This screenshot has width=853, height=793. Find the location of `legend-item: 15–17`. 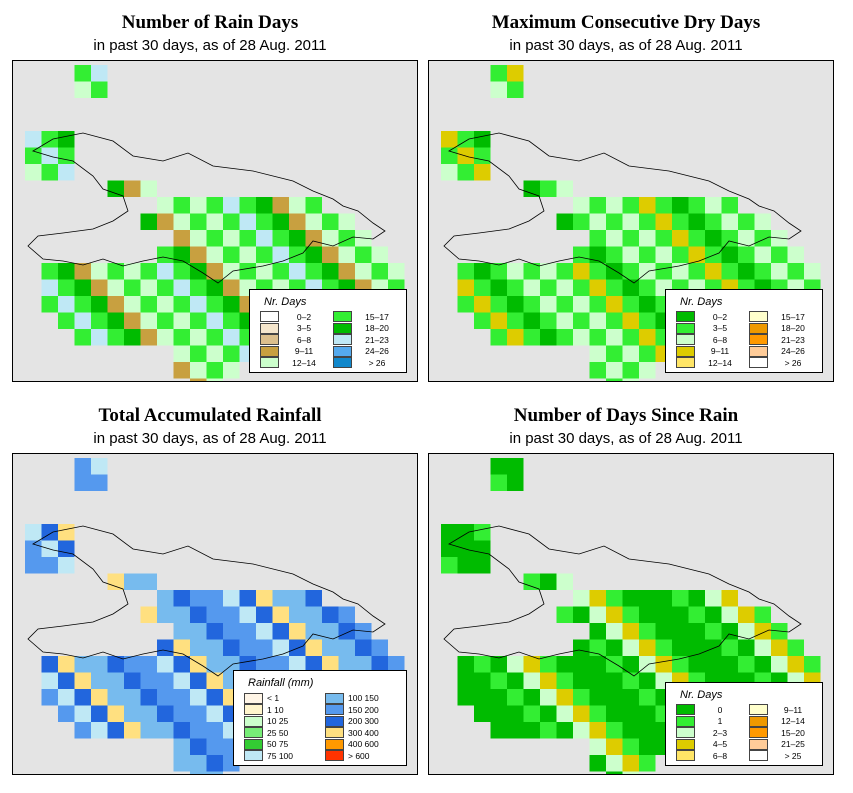

legend-item: 15–17 is located at coordinates (781, 317).